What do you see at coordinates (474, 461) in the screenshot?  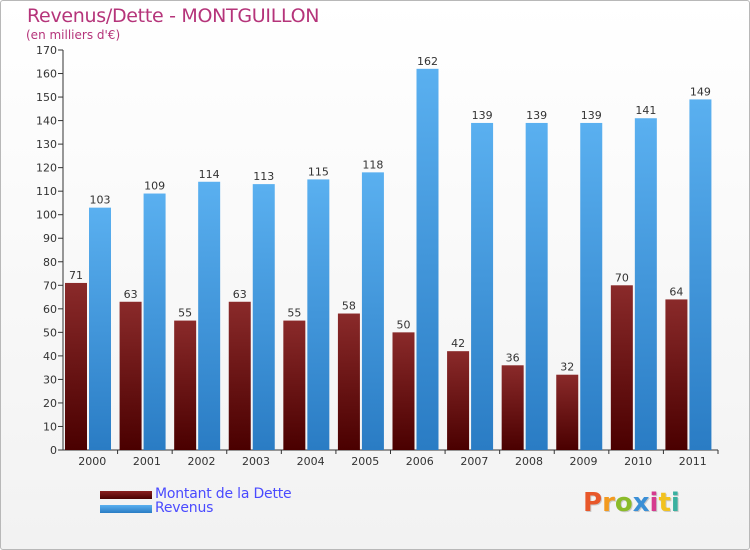 I see `x-tick-label: 2007` at bounding box center [474, 461].